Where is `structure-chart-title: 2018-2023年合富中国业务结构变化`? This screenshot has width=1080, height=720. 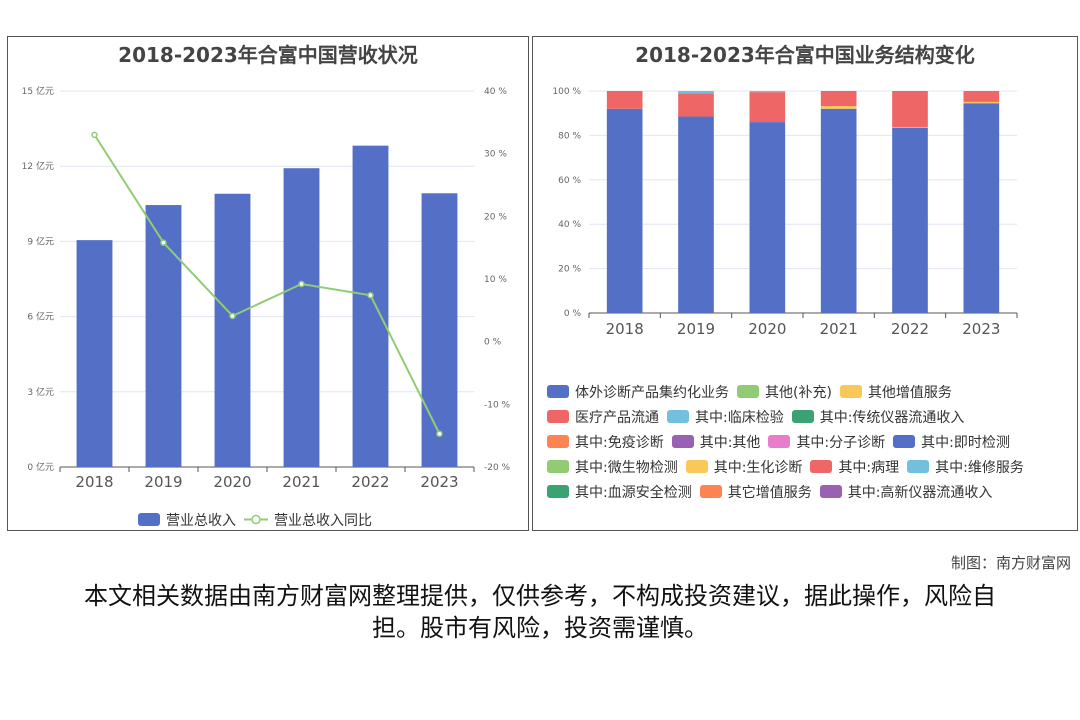
structure-chart-title: 2018-2023年合富中国业务结构变化 is located at coordinates (805, 55).